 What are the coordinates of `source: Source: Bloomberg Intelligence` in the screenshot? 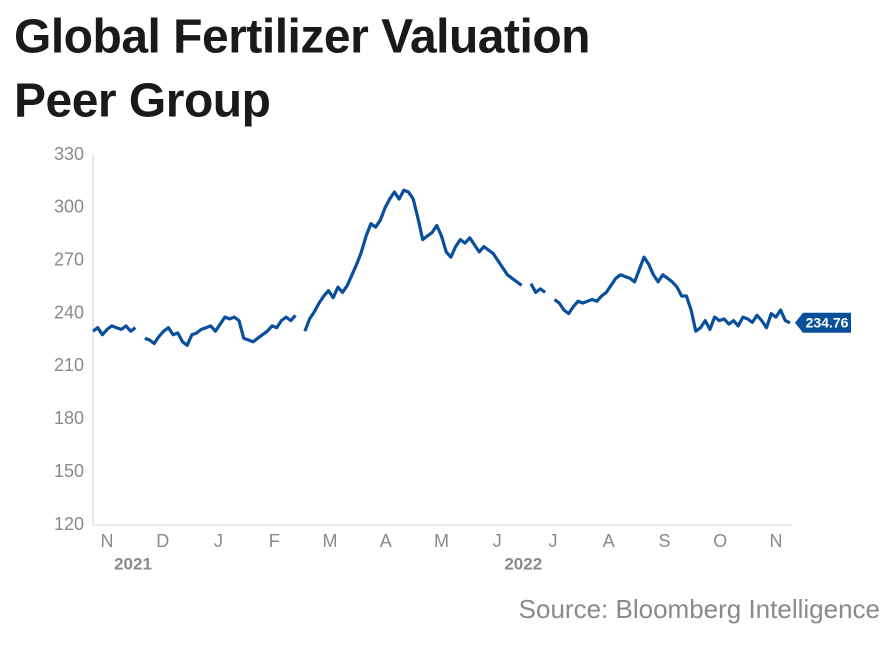 It's located at (699, 609).